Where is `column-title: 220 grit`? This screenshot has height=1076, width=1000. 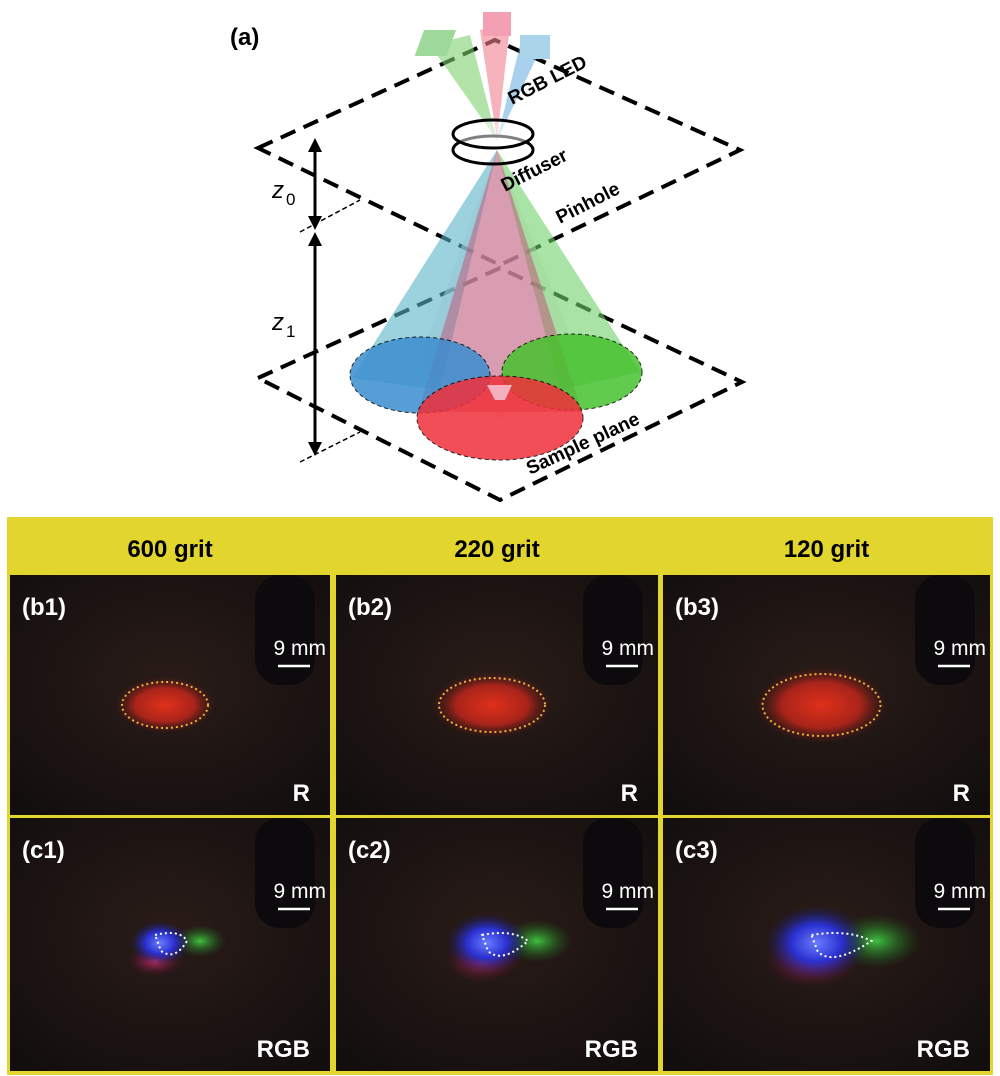 column-title: 220 grit is located at coordinates (496, 549).